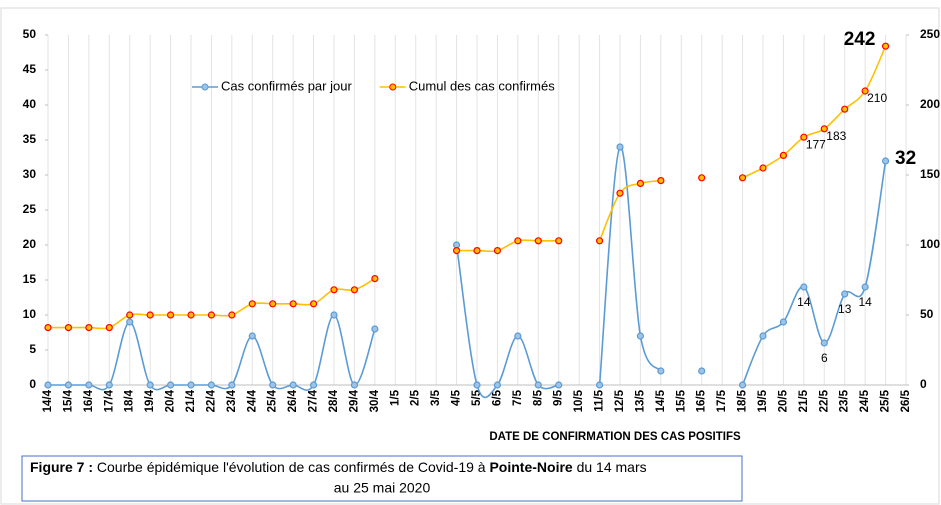  I want to click on legend-label: Cas confirmés par jour, so click(286, 85).